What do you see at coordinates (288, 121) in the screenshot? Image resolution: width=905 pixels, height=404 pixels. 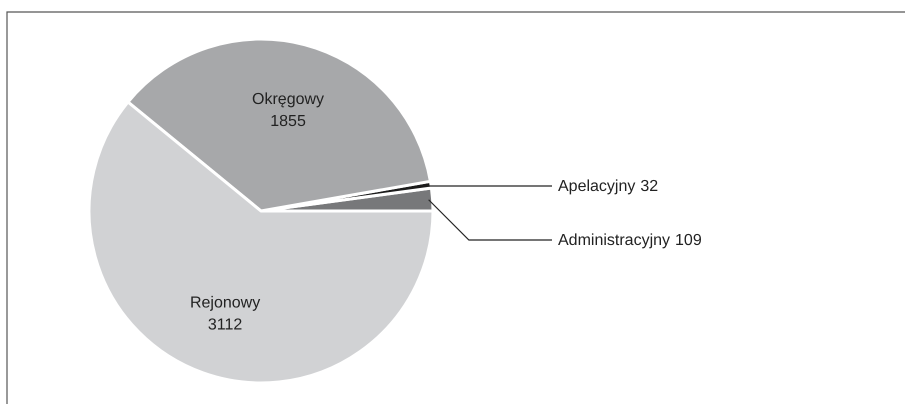 I see `data-label: 1855` at bounding box center [288, 121].